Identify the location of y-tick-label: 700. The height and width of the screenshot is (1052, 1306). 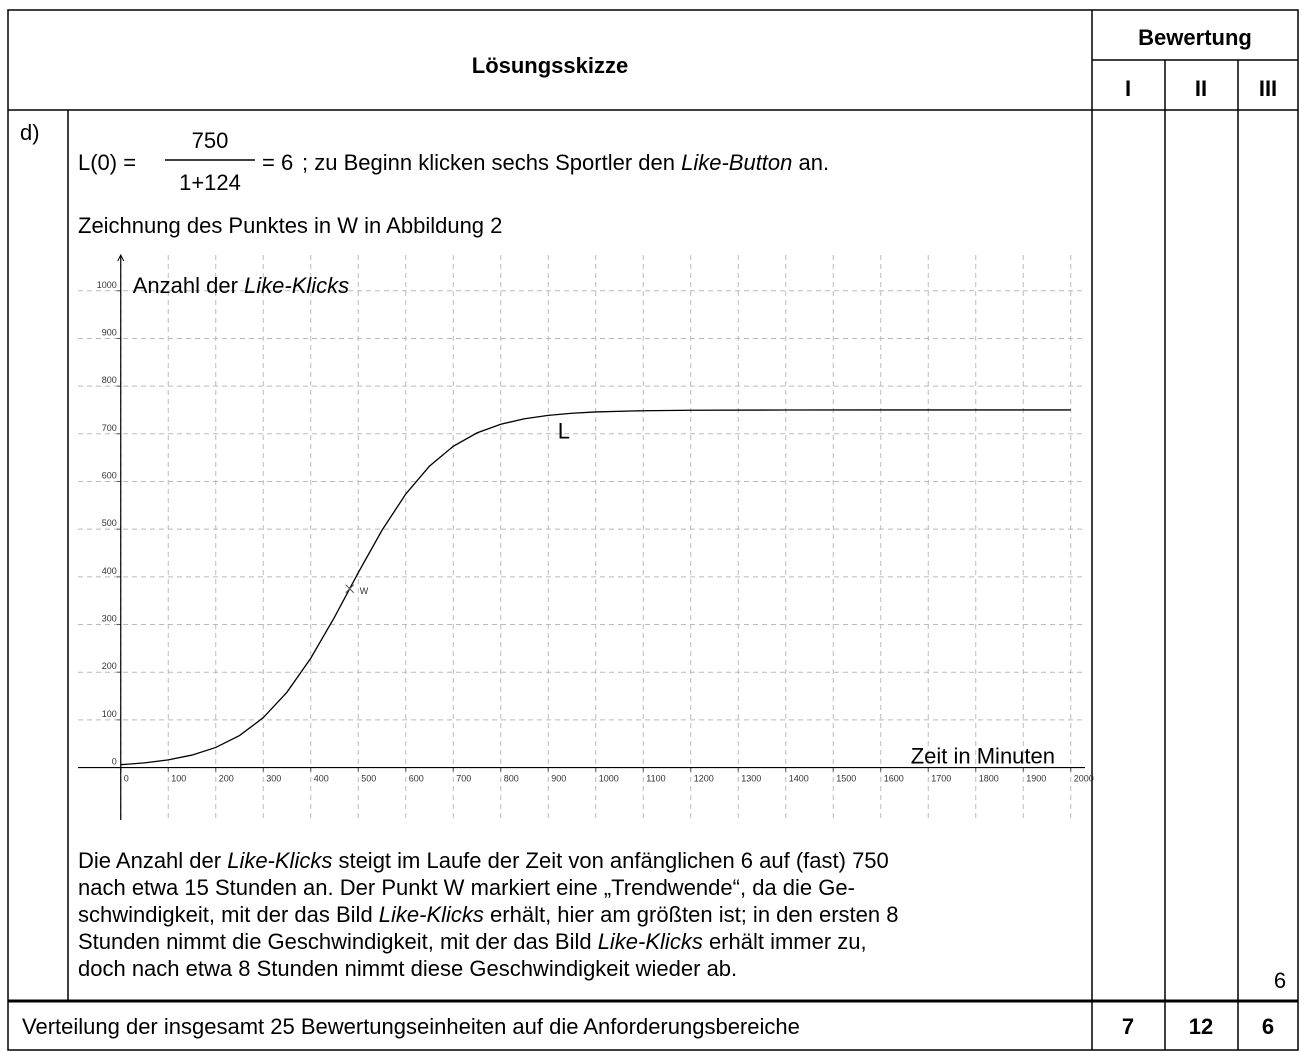
(109, 428).